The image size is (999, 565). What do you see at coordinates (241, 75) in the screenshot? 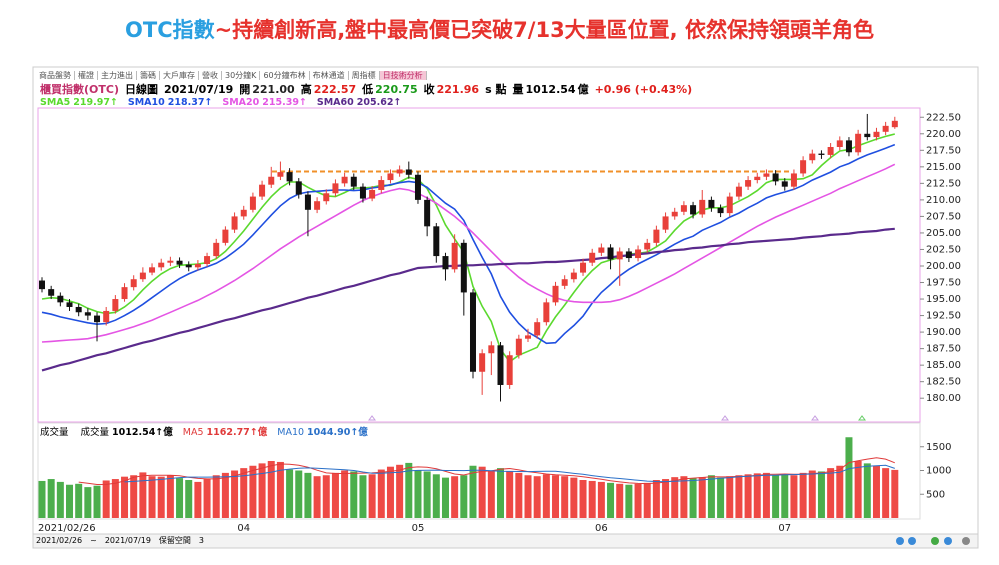
I see `tab: 30分鐘K` at bounding box center [241, 75].